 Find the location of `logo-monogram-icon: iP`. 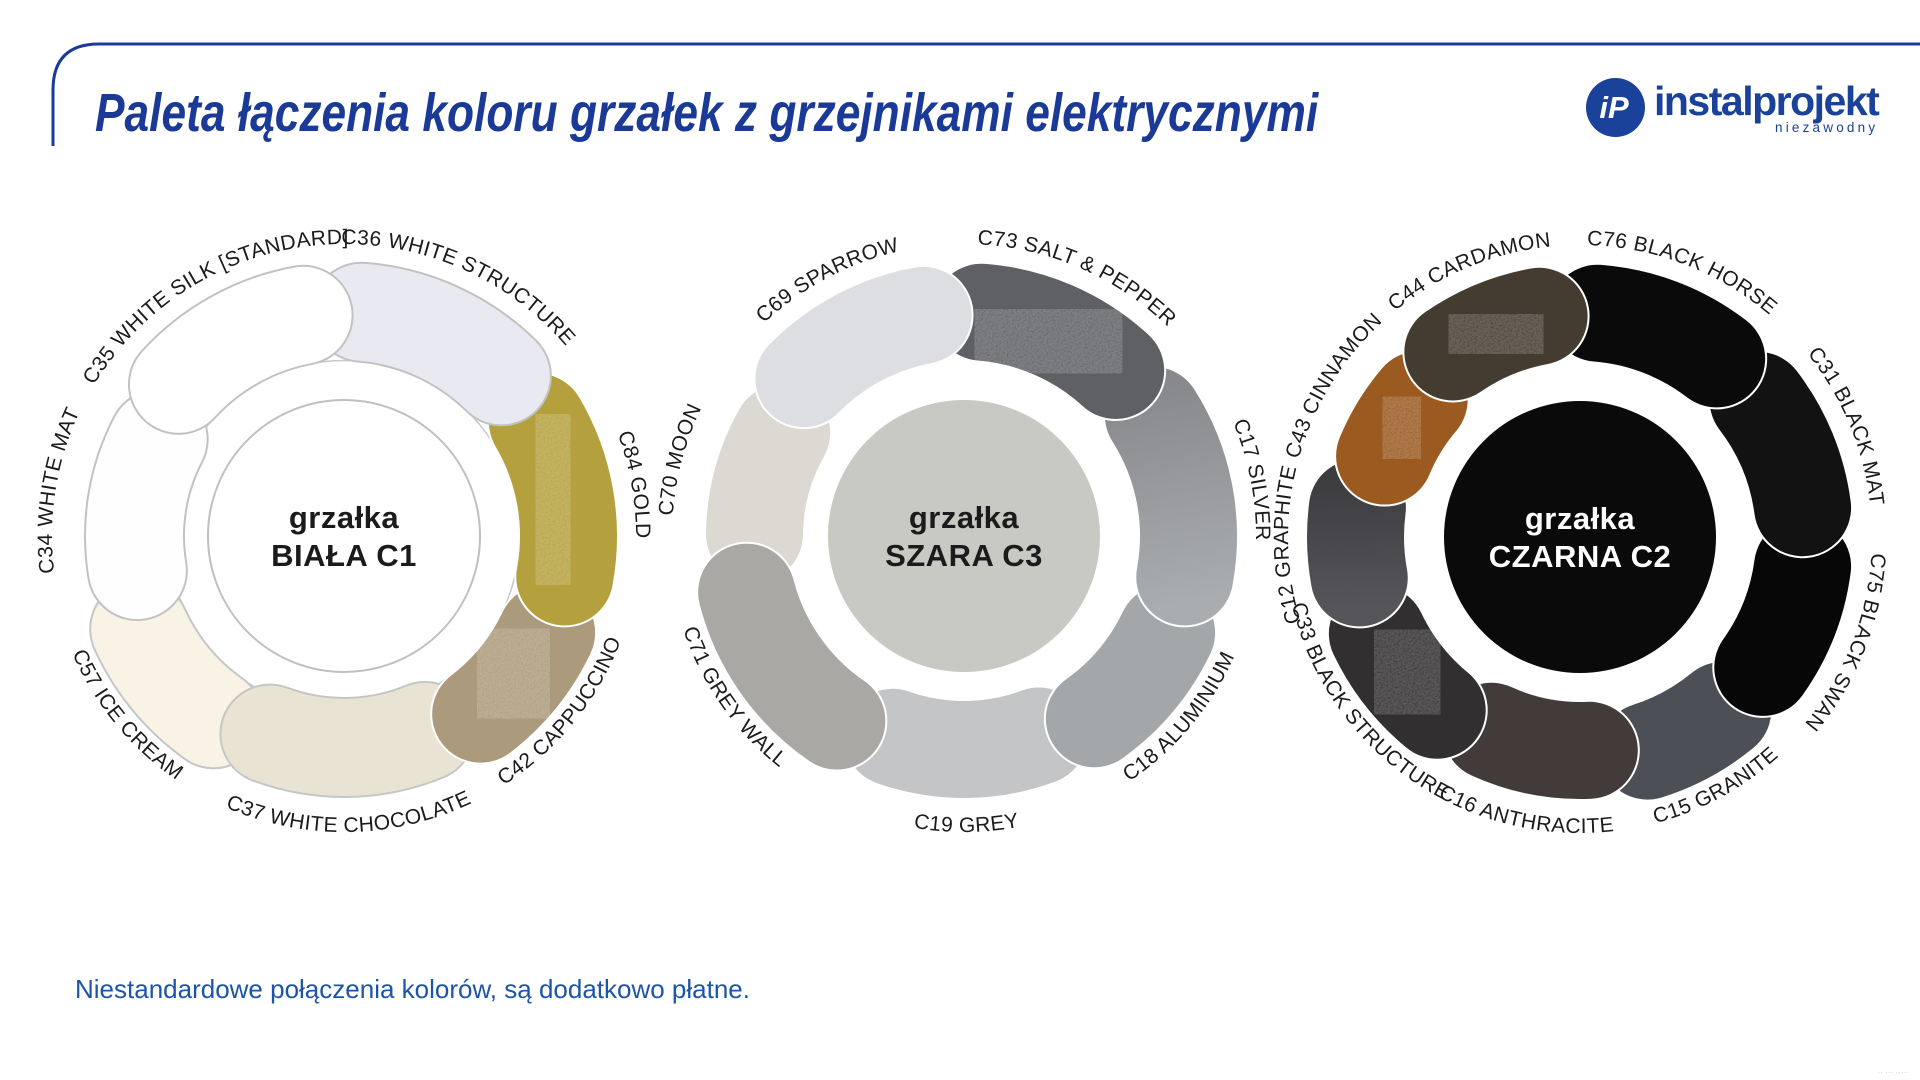

logo-monogram-icon: iP is located at coordinates (1615, 107).